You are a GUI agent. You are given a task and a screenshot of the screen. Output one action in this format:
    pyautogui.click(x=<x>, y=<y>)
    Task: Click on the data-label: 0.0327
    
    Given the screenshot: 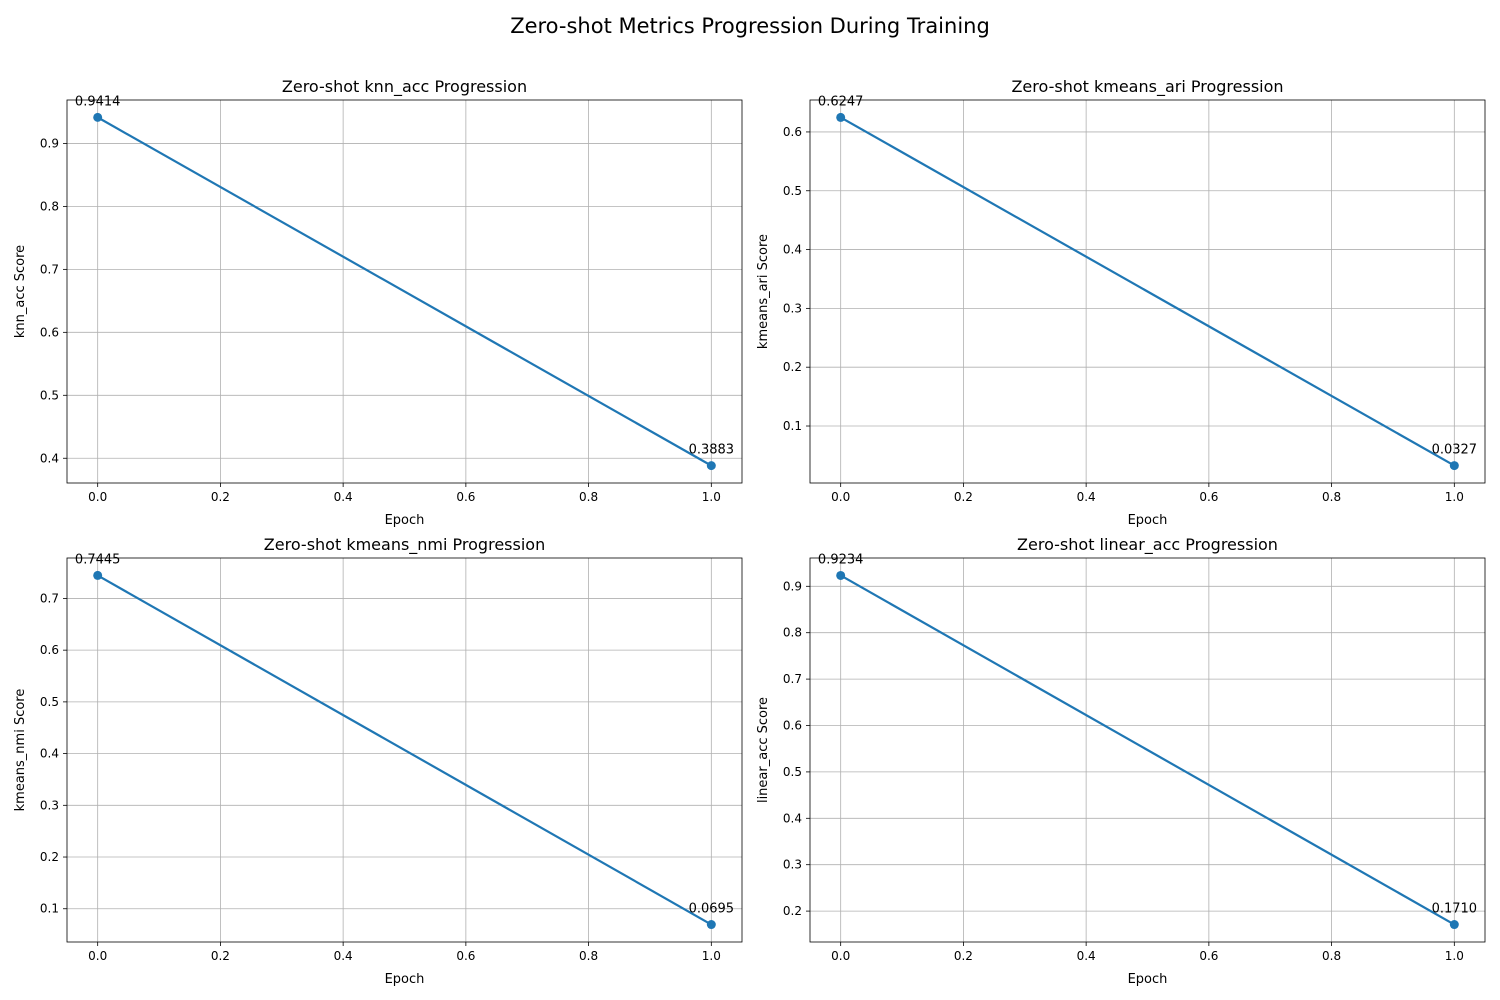 What is the action you would take?
    pyautogui.click(x=1455, y=450)
    